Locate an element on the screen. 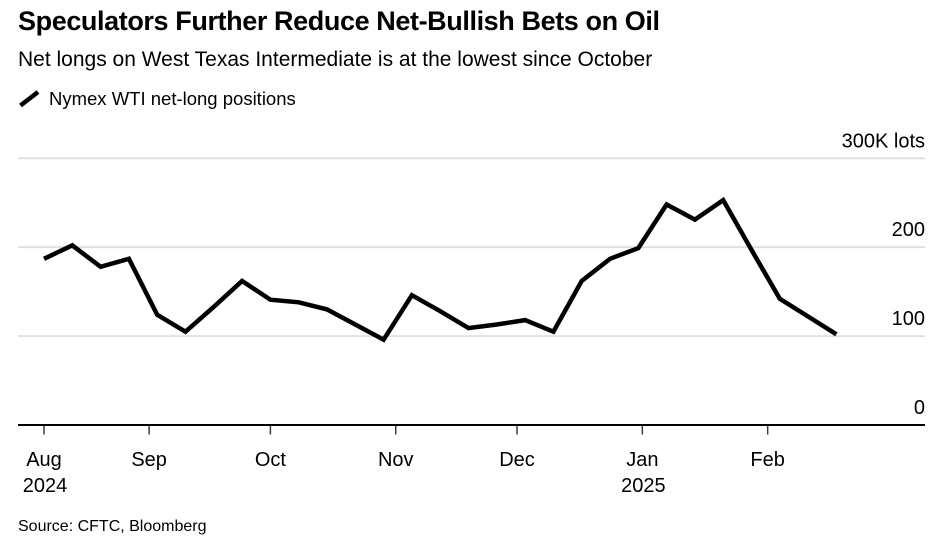 The height and width of the screenshot is (553, 941). y-axis-label: 300K lots is located at coordinates (883, 141).